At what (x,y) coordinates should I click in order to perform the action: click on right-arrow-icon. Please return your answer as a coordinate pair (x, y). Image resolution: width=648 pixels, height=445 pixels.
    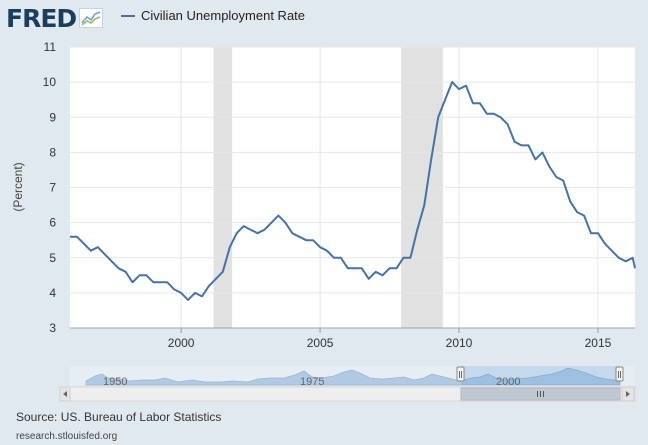
    Looking at the image, I should click on (628, 394).